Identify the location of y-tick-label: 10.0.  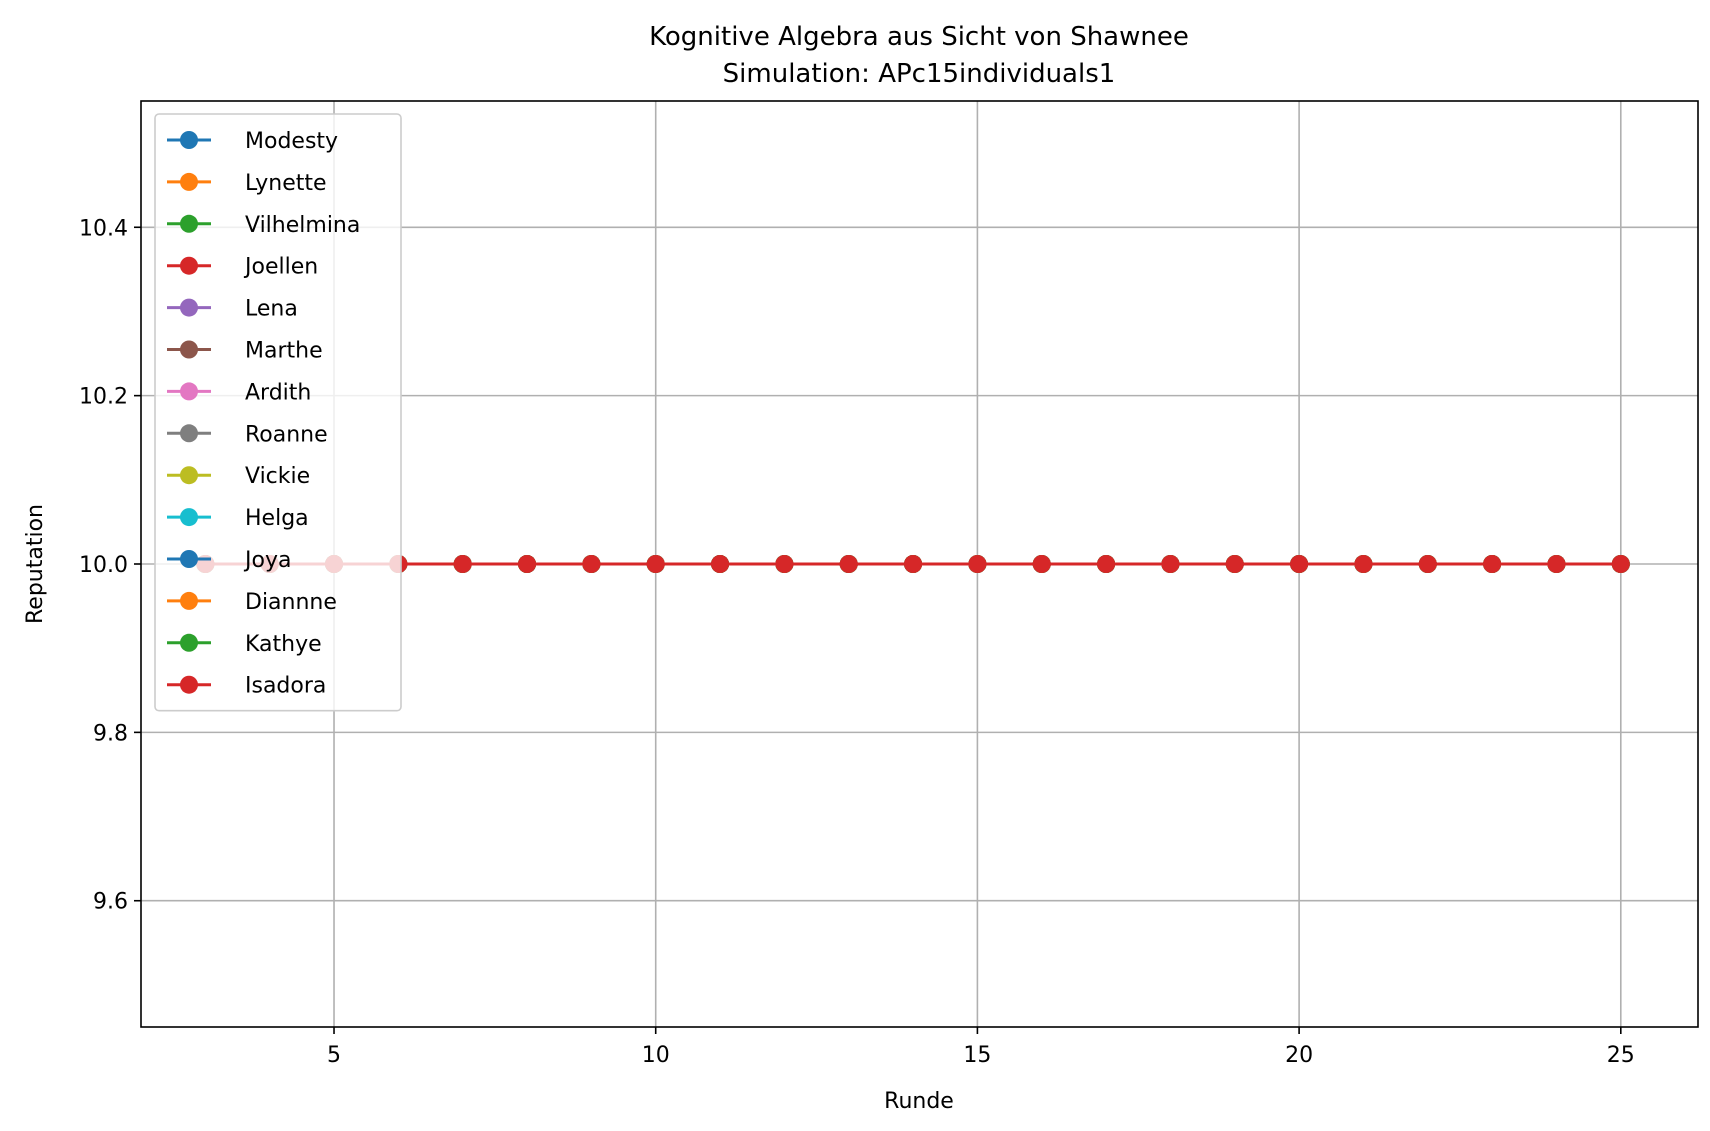
(103, 565).